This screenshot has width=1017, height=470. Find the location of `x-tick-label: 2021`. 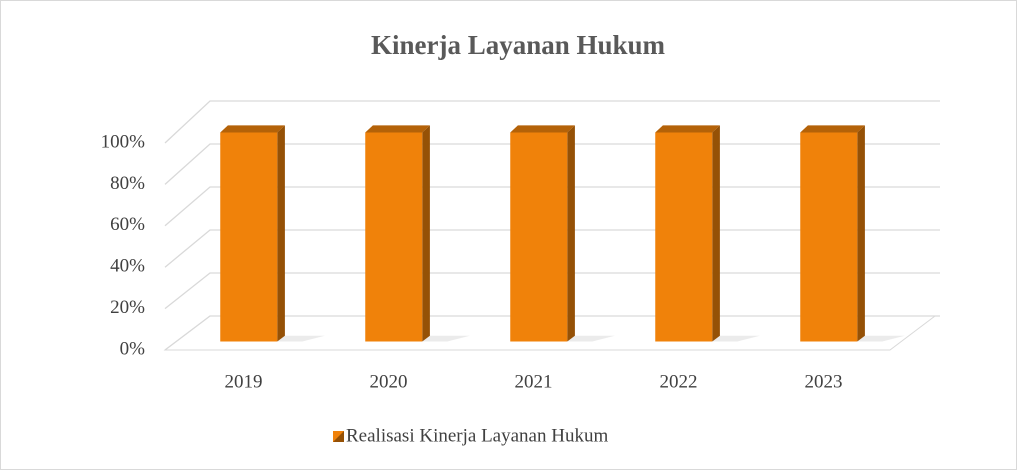

x-tick-label: 2021 is located at coordinates (534, 381).